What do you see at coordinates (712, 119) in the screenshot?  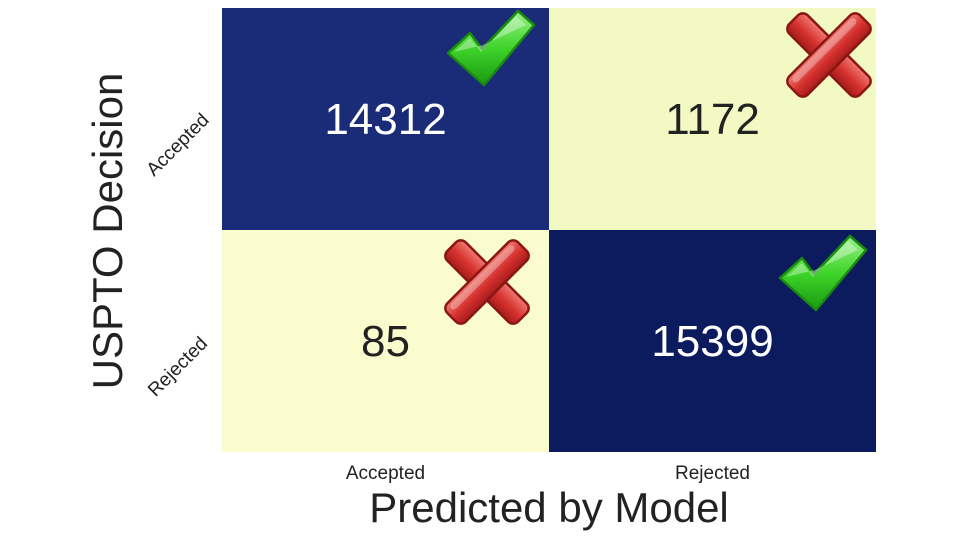 I see `cell-value: 1172` at bounding box center [712, 119].